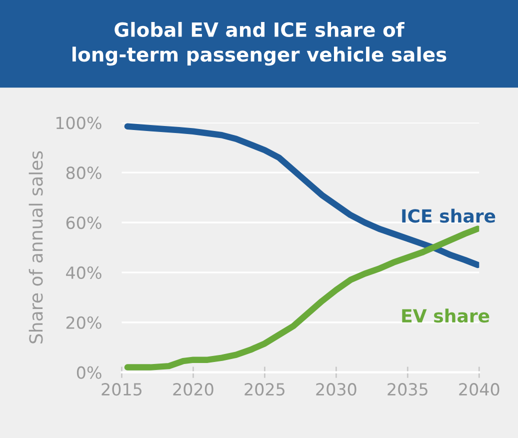 The image size is (518, 438). I want to click on x-tick-label: 2035, so click(408, 389).